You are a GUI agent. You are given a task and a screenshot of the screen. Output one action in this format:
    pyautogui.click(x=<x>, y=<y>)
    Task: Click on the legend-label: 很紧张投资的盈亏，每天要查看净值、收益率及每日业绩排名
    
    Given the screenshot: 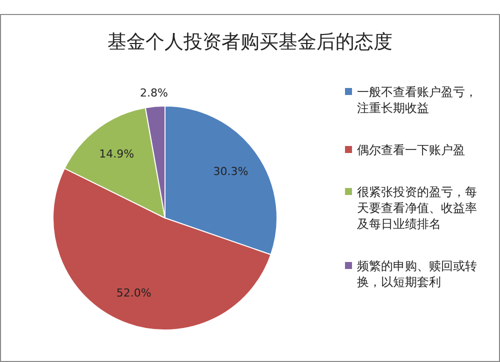 What is the action you would take?
    pyautogui.click(x=417, y=208)
    